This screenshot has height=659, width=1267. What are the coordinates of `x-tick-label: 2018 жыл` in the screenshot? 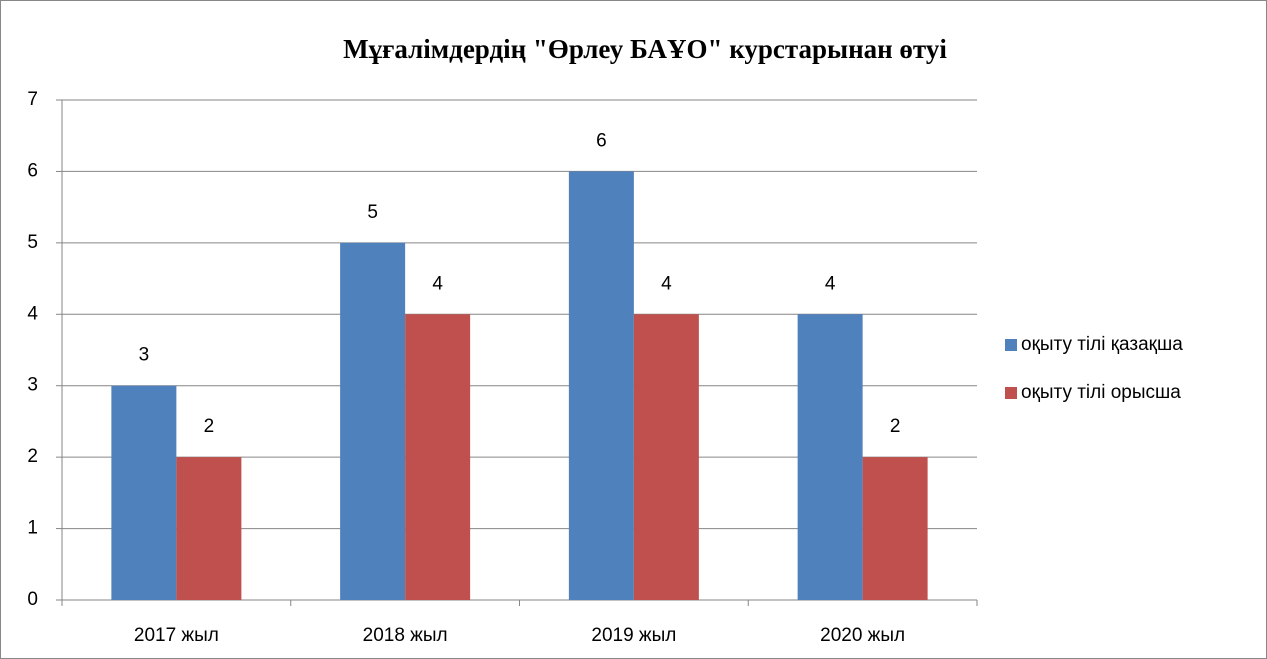 It's located at (405, 635).